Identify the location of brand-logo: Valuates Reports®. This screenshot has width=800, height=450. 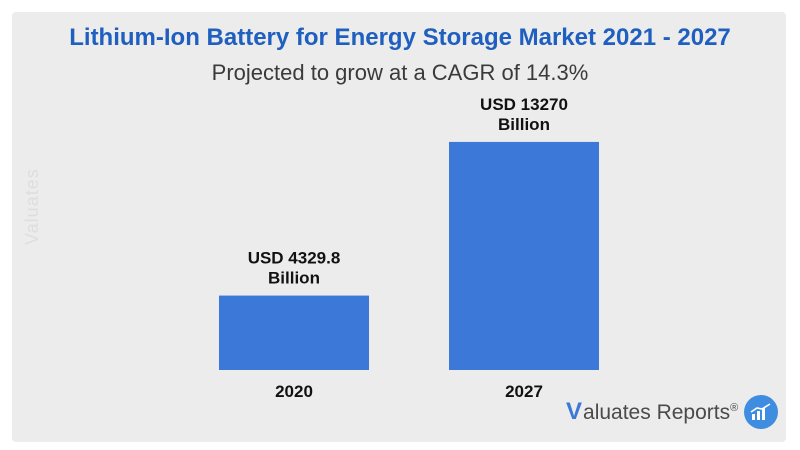
(672, 412).